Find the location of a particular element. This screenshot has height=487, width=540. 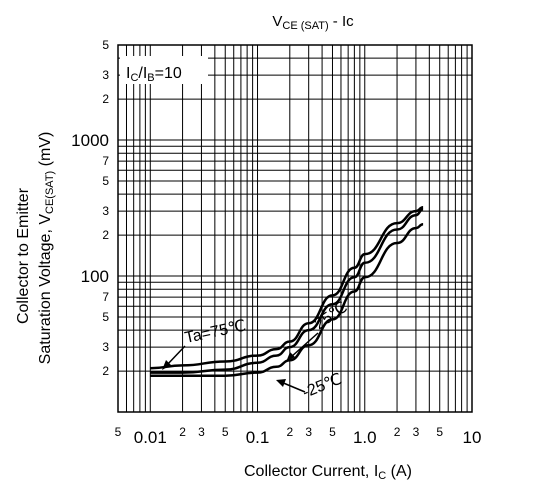

condition-label-background is located at coordinates (164, 70).